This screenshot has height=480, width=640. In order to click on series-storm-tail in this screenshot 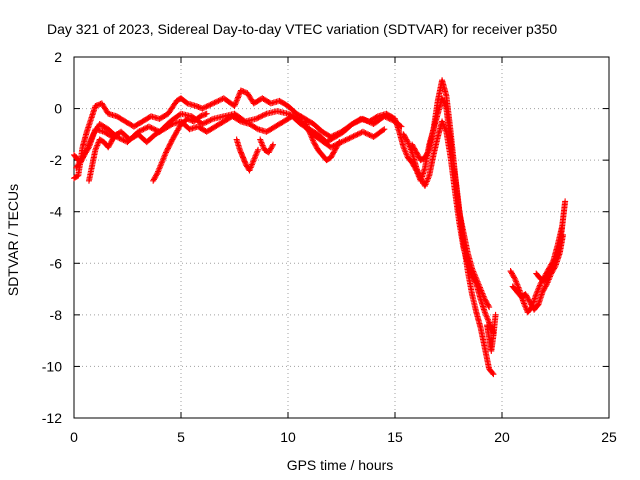, I will do `click(491, 332)`.